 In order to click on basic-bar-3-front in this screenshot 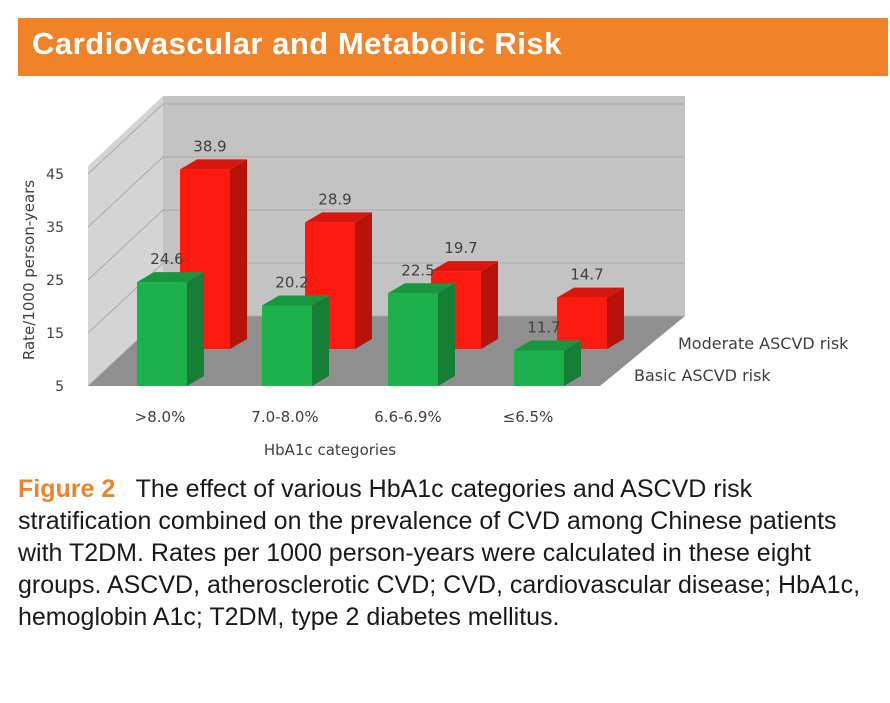, I will do `click(413, 339)`.